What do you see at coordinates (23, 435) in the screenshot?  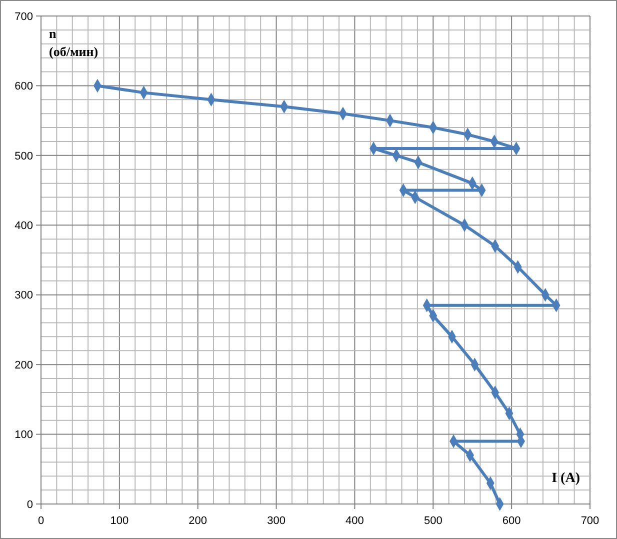 I see `y-tick-label: 100` at bounding box center [23, 435].